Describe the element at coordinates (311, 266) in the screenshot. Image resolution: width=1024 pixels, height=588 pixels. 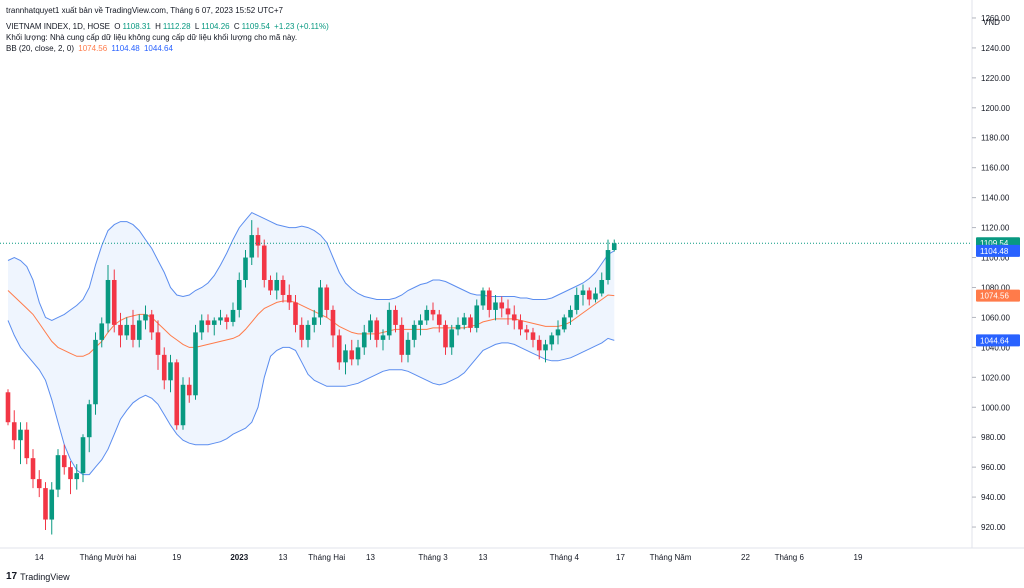
I see `upper-band-line` at that location.